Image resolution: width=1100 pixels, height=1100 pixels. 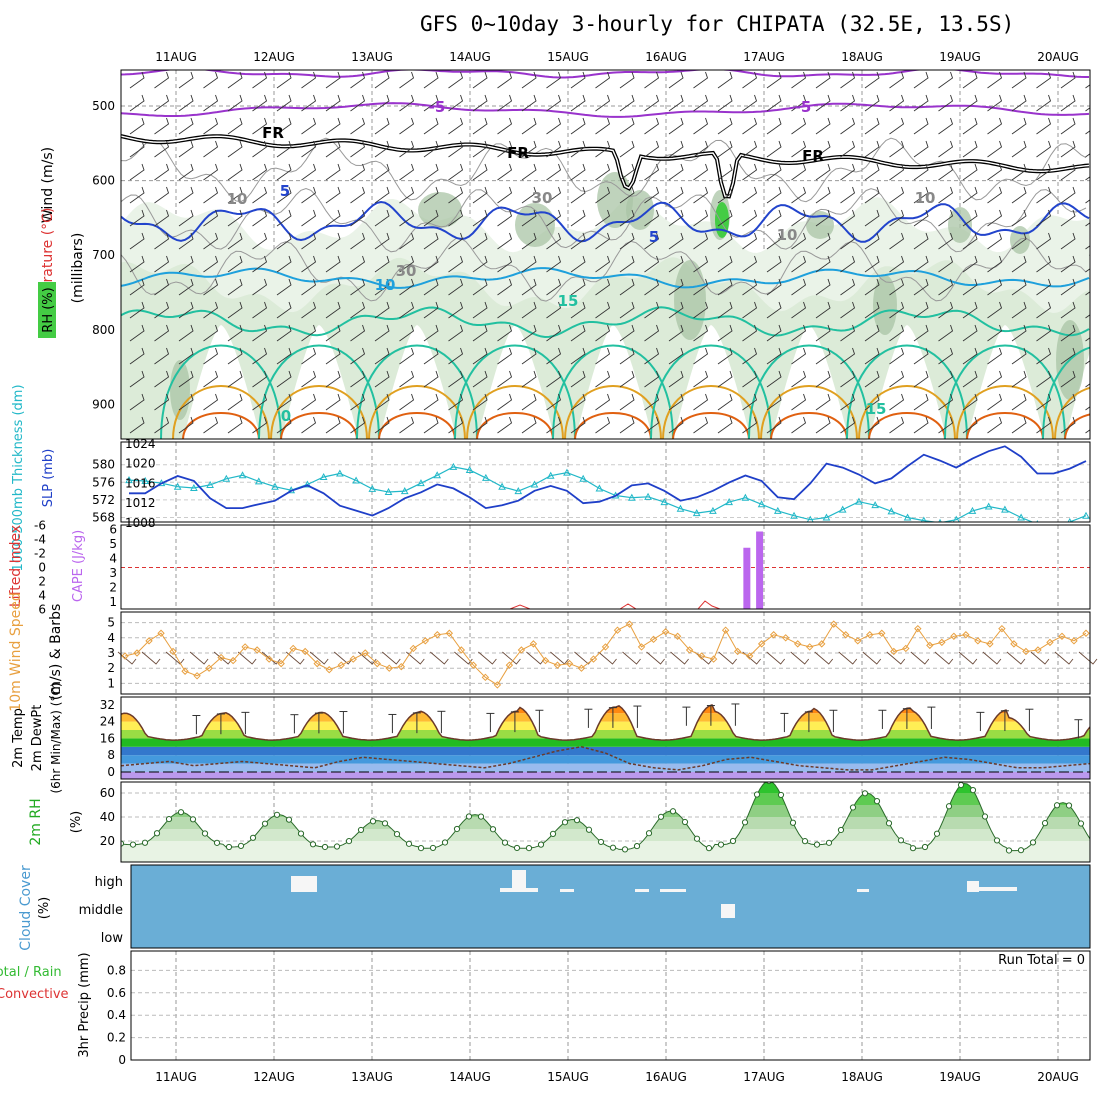 What do you see at coordinates (605, 835) in the screenshot?
I see `rh-band` at bounding box center [605, 835].